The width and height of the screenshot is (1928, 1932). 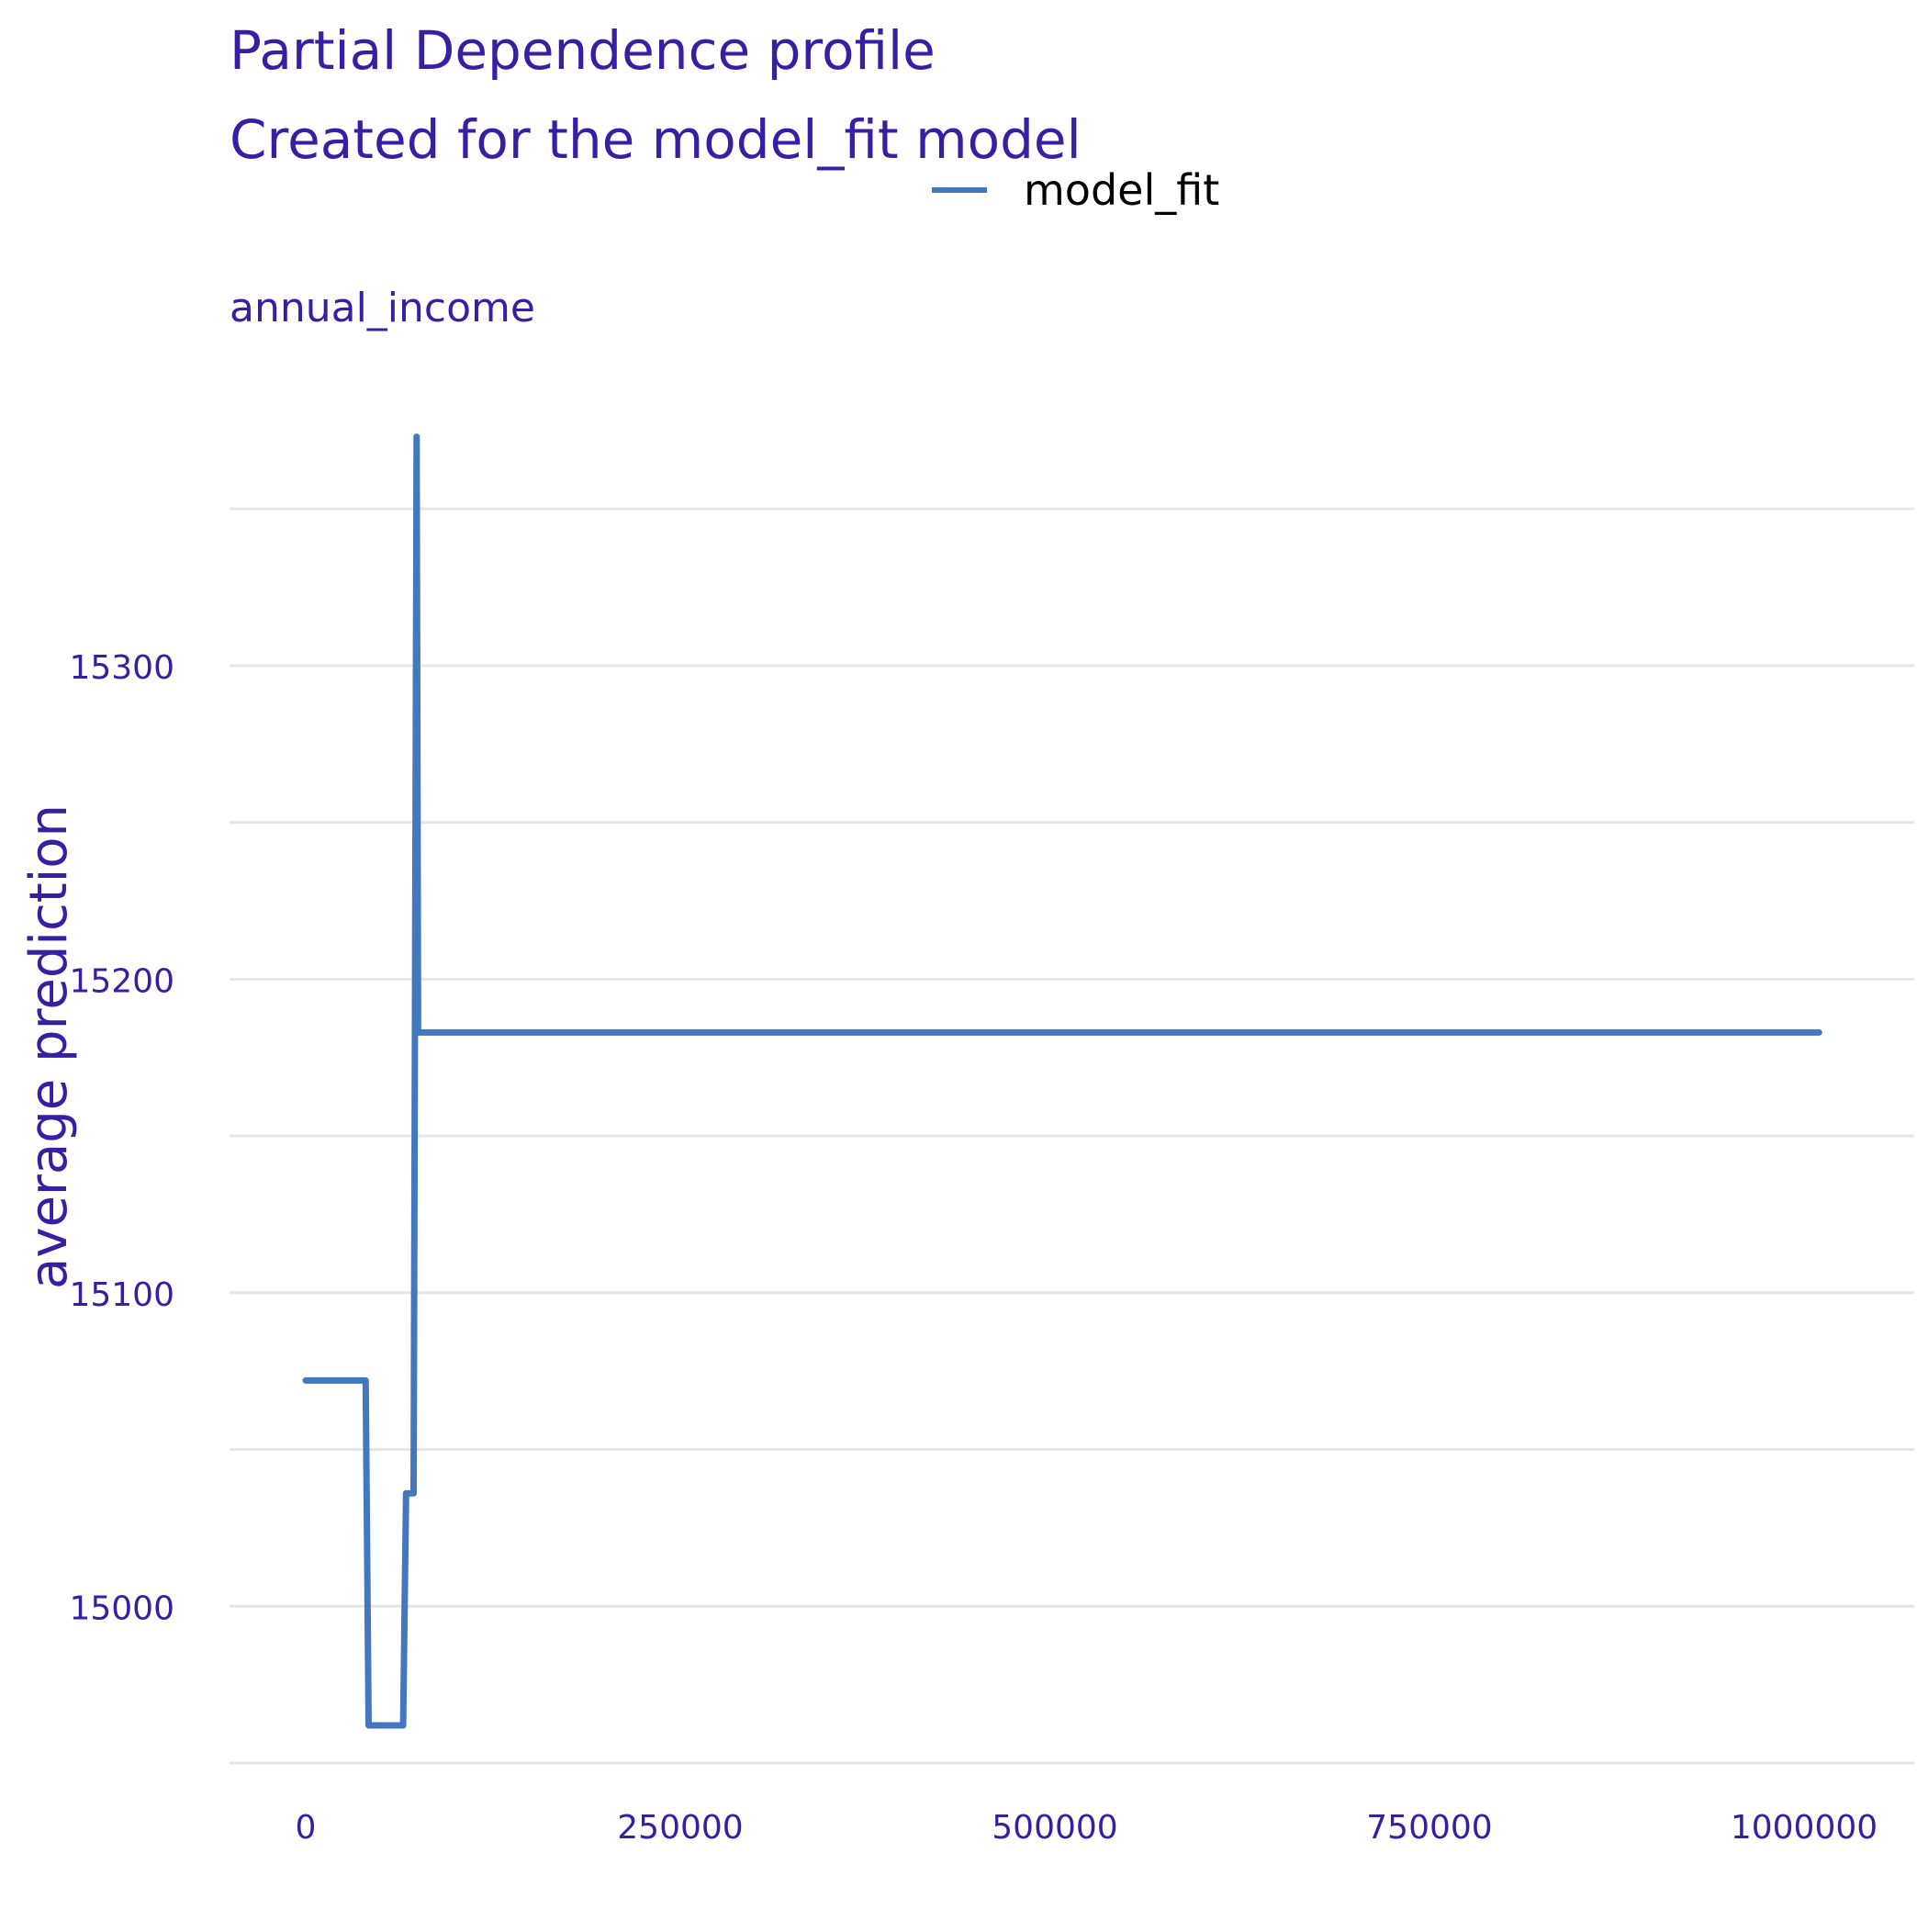 I want to click on x-tick-labels: 0 250000 500000 750000 1000000, so click(x=1087, y=1828).